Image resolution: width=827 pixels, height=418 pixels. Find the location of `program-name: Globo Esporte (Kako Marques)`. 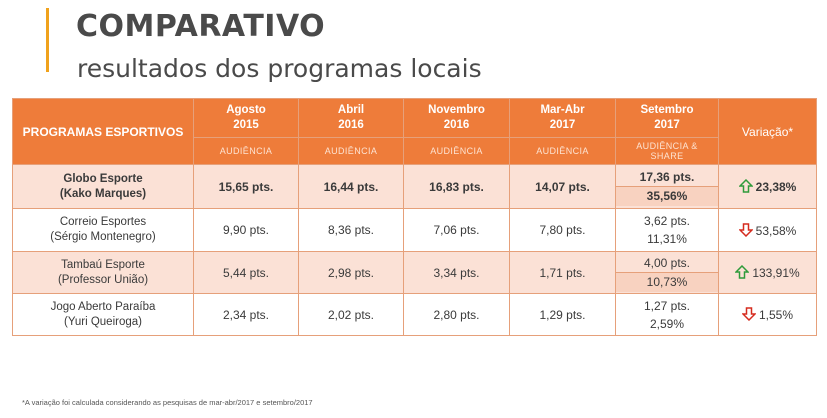

program-name: Globo Esporte (Kako Marques) is located at coordinates (103, 186).